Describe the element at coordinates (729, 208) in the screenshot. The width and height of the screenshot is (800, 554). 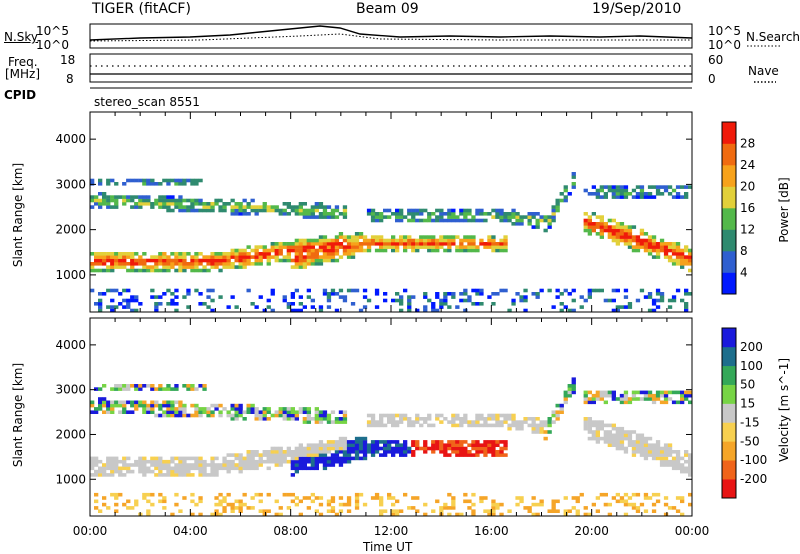
I see `power-colorbar-frame` at that location.